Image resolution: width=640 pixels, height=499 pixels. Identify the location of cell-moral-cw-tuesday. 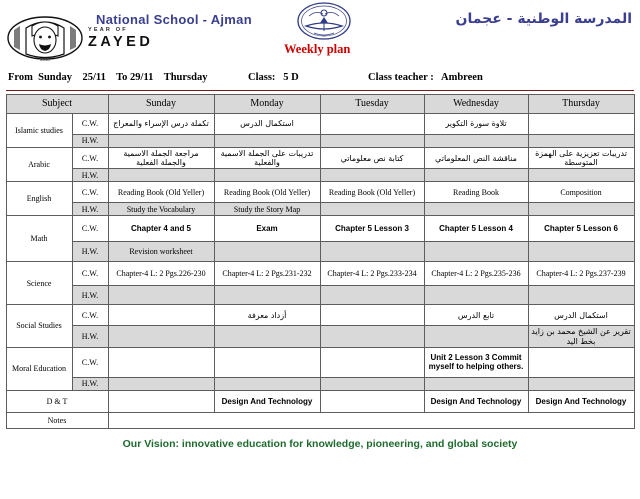
(372, 362).